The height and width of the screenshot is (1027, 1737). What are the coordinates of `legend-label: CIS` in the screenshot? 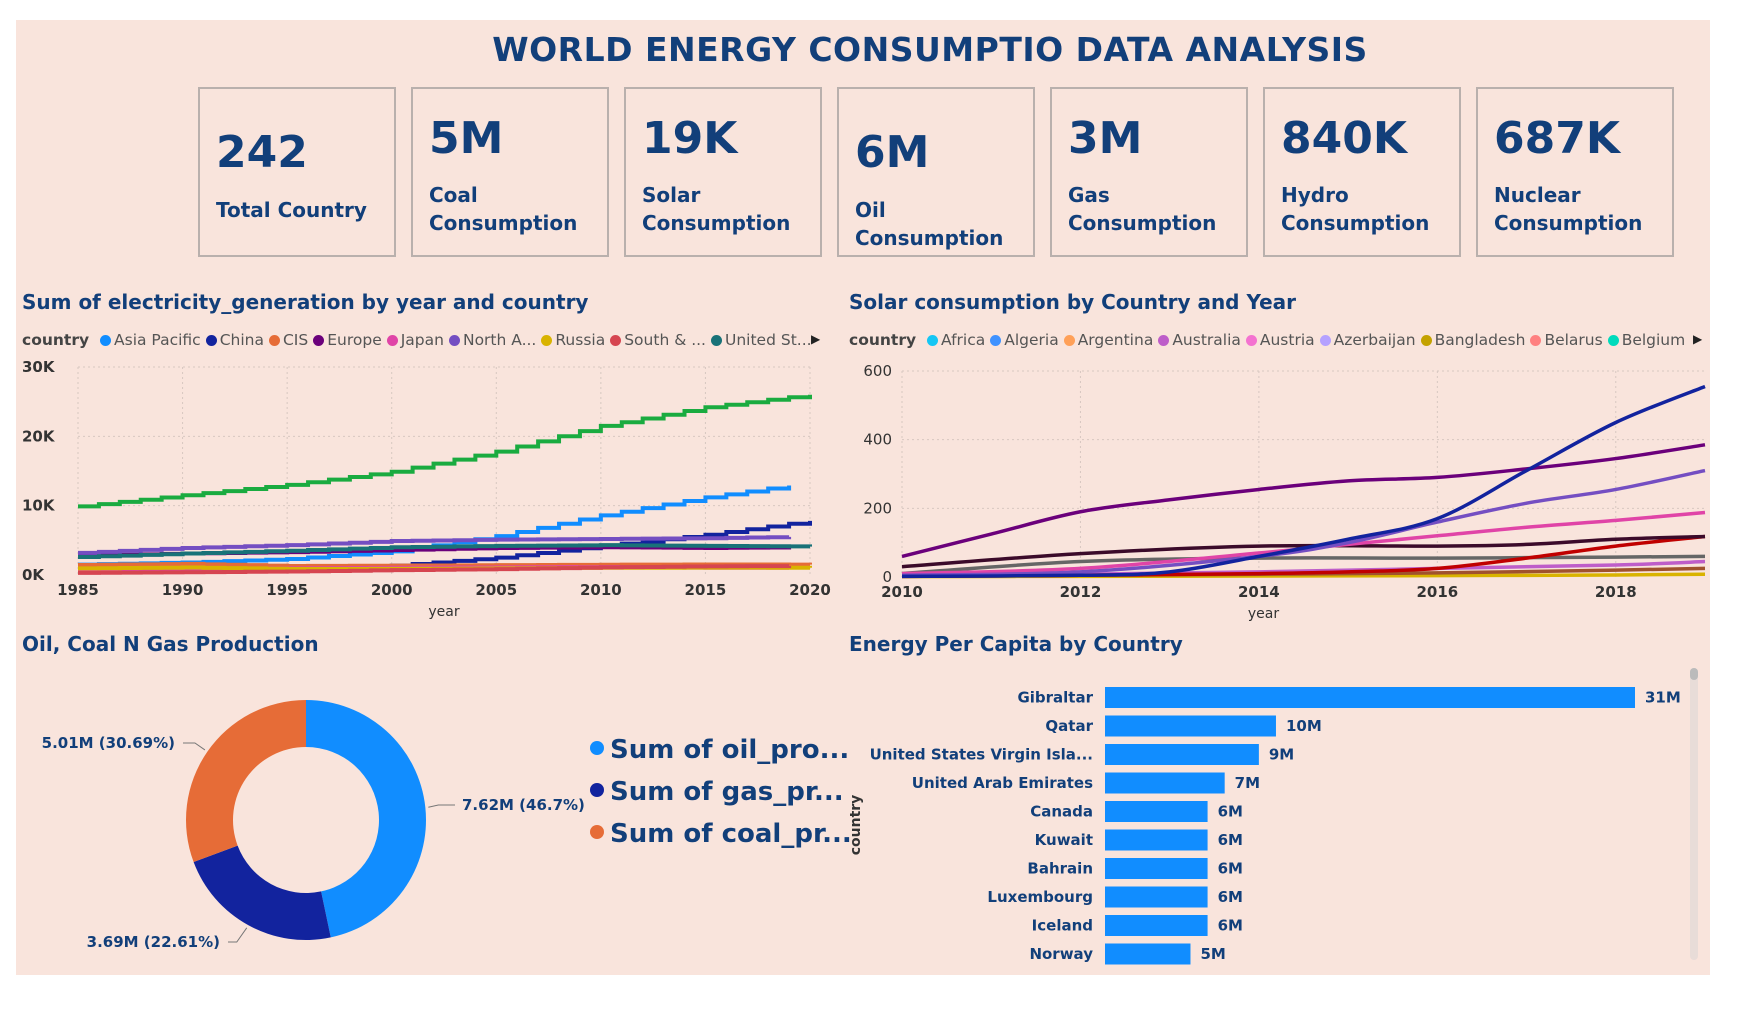 It's located at (295, 340).